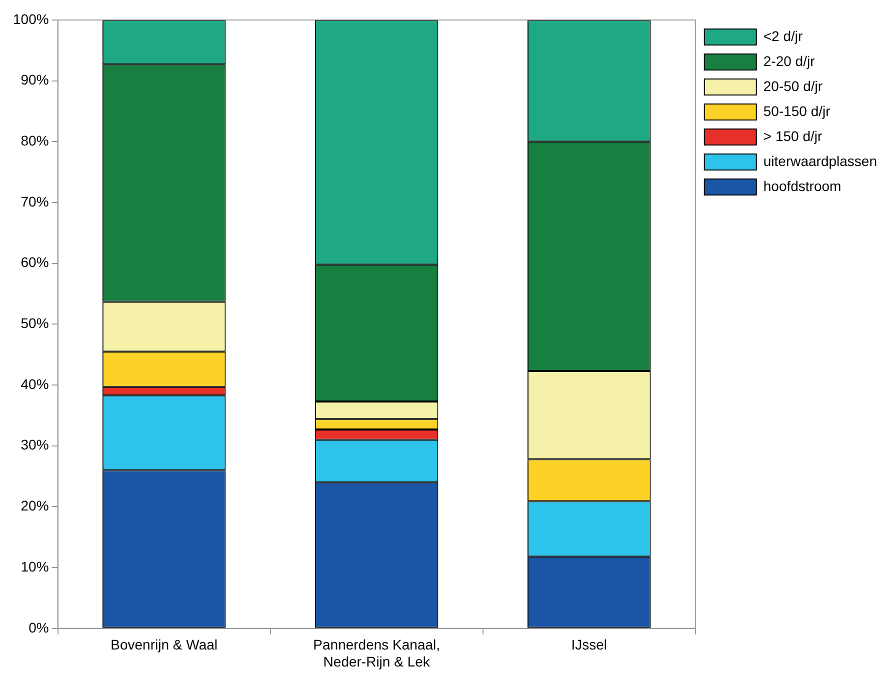  What do you see at coordinates (34, 444) in the screenshot?
I see `y-tick-label: 30%` at bounding box center [34, 444].